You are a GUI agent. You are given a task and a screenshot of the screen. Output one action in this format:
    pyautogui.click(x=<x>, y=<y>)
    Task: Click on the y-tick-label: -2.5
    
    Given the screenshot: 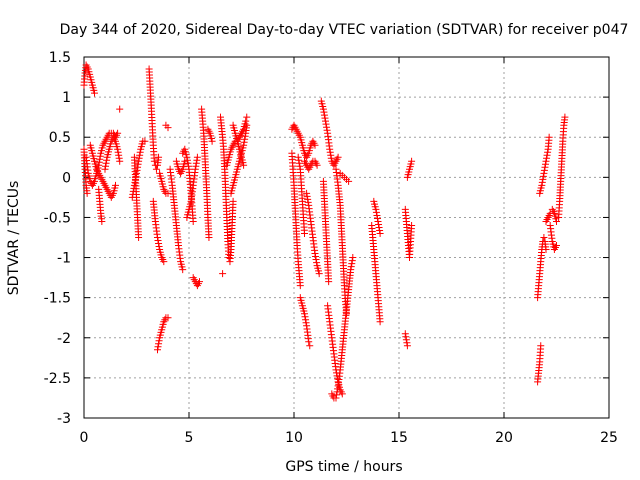 What is the action you would take?
    pyautogui.click(x=57, y=379)
    